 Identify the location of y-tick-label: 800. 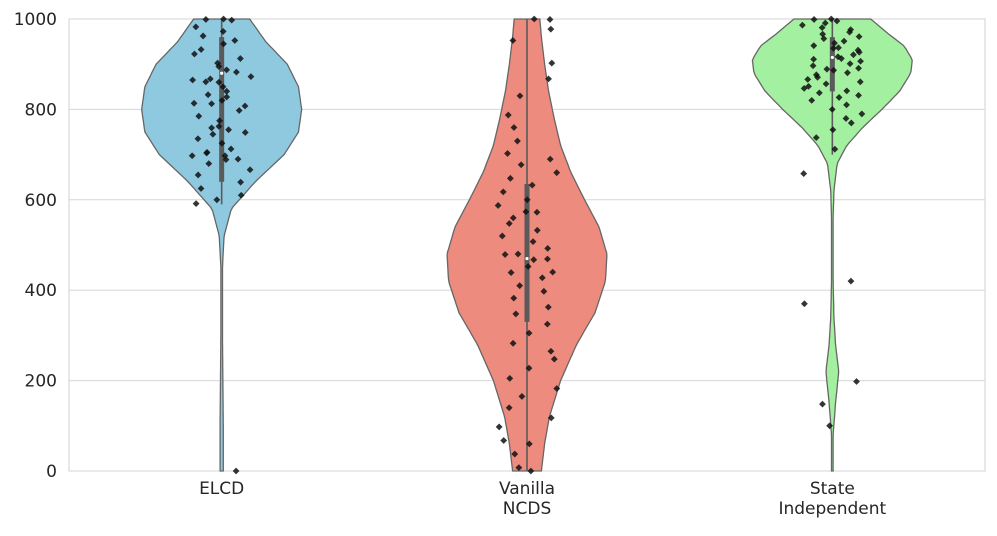
(41, 110).